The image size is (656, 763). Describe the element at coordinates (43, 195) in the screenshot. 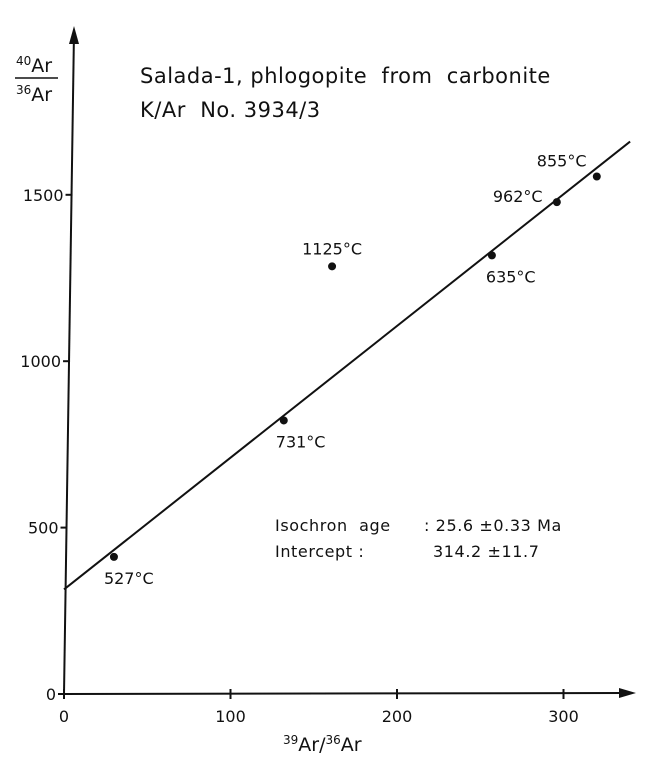

I see `y-tick-label: 1500` at that location.